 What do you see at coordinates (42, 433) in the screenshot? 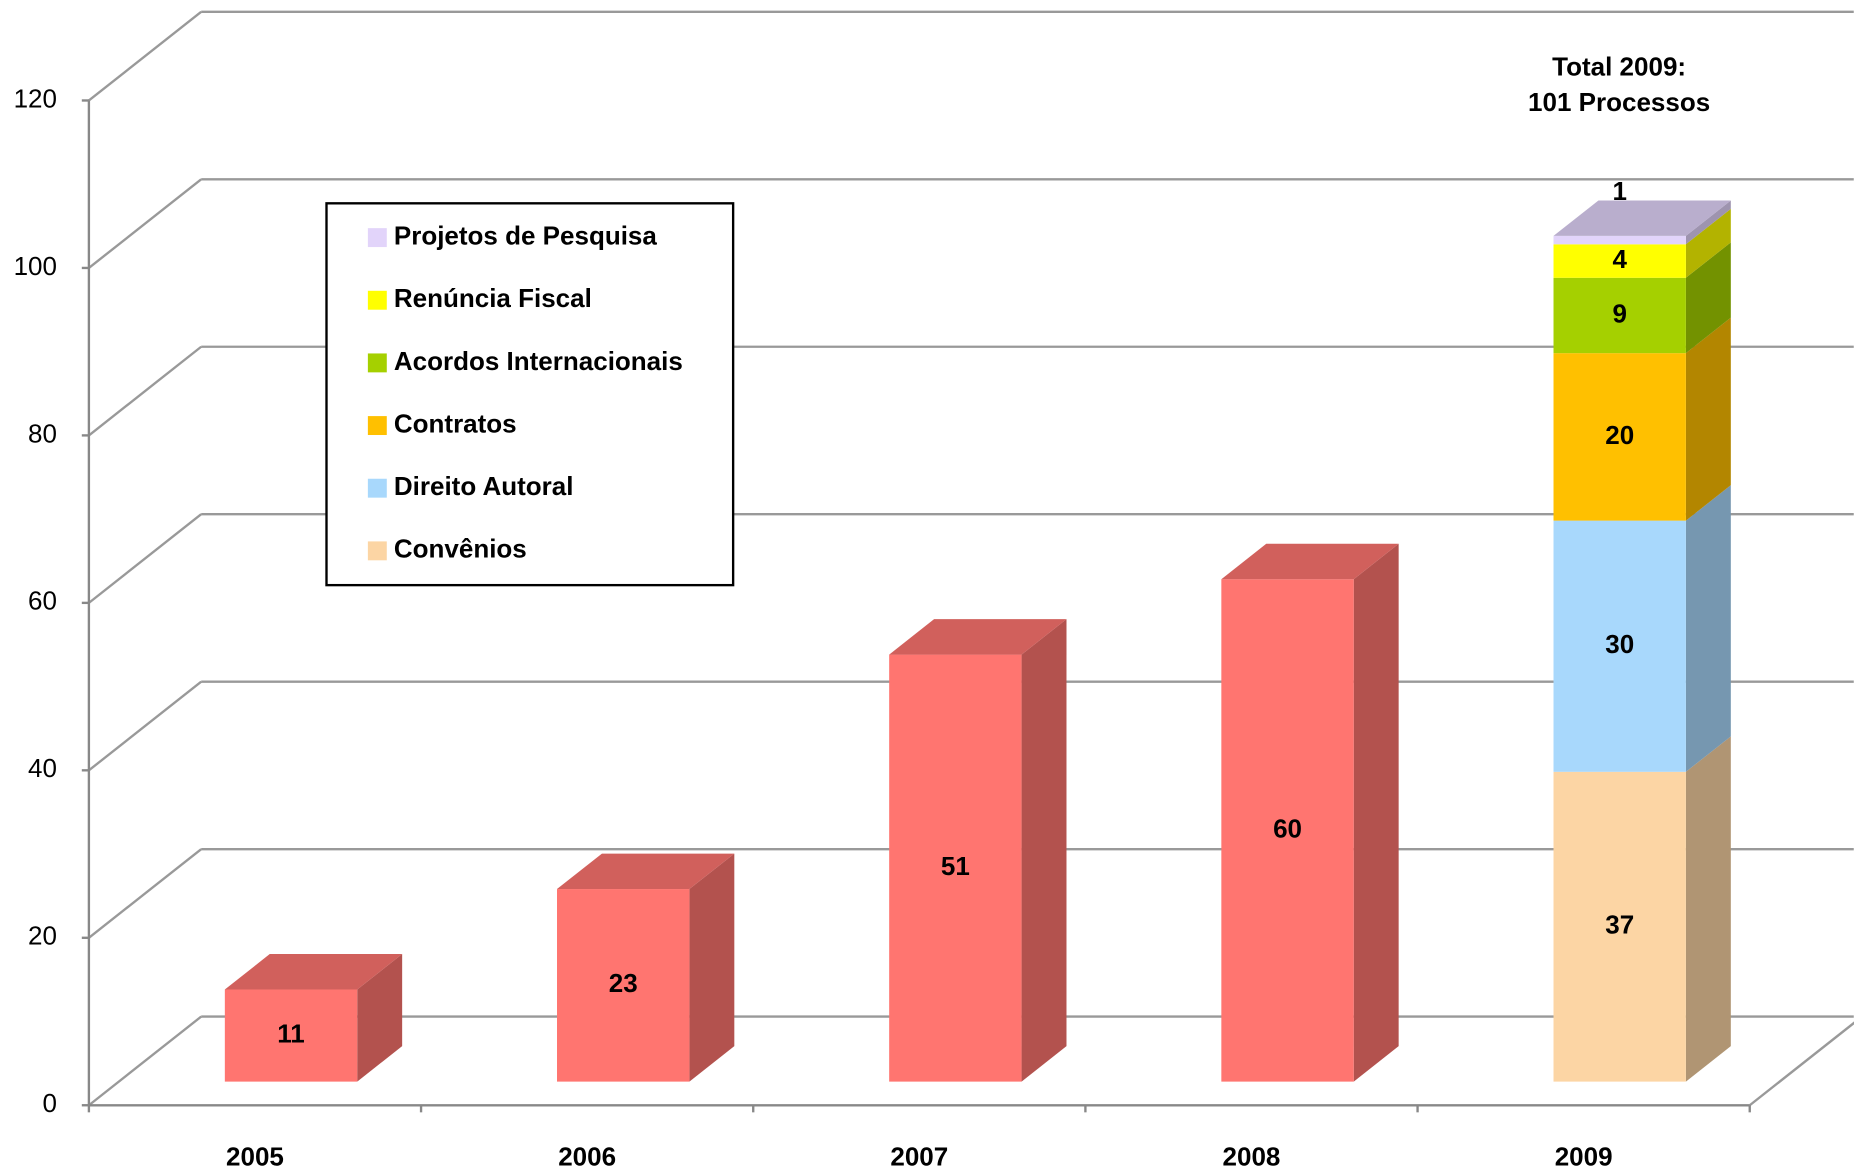
I see `y-tick-label: 80` at bounding box center [42, 433].